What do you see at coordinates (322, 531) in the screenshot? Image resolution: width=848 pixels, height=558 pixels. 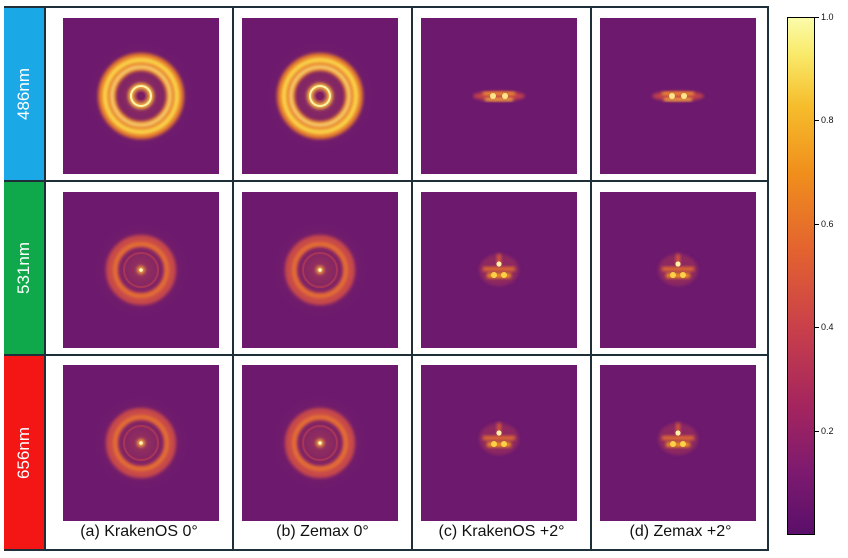 I see `caption-zemax-0: (b) Zemax 0°` at bounding box center [322, 531].